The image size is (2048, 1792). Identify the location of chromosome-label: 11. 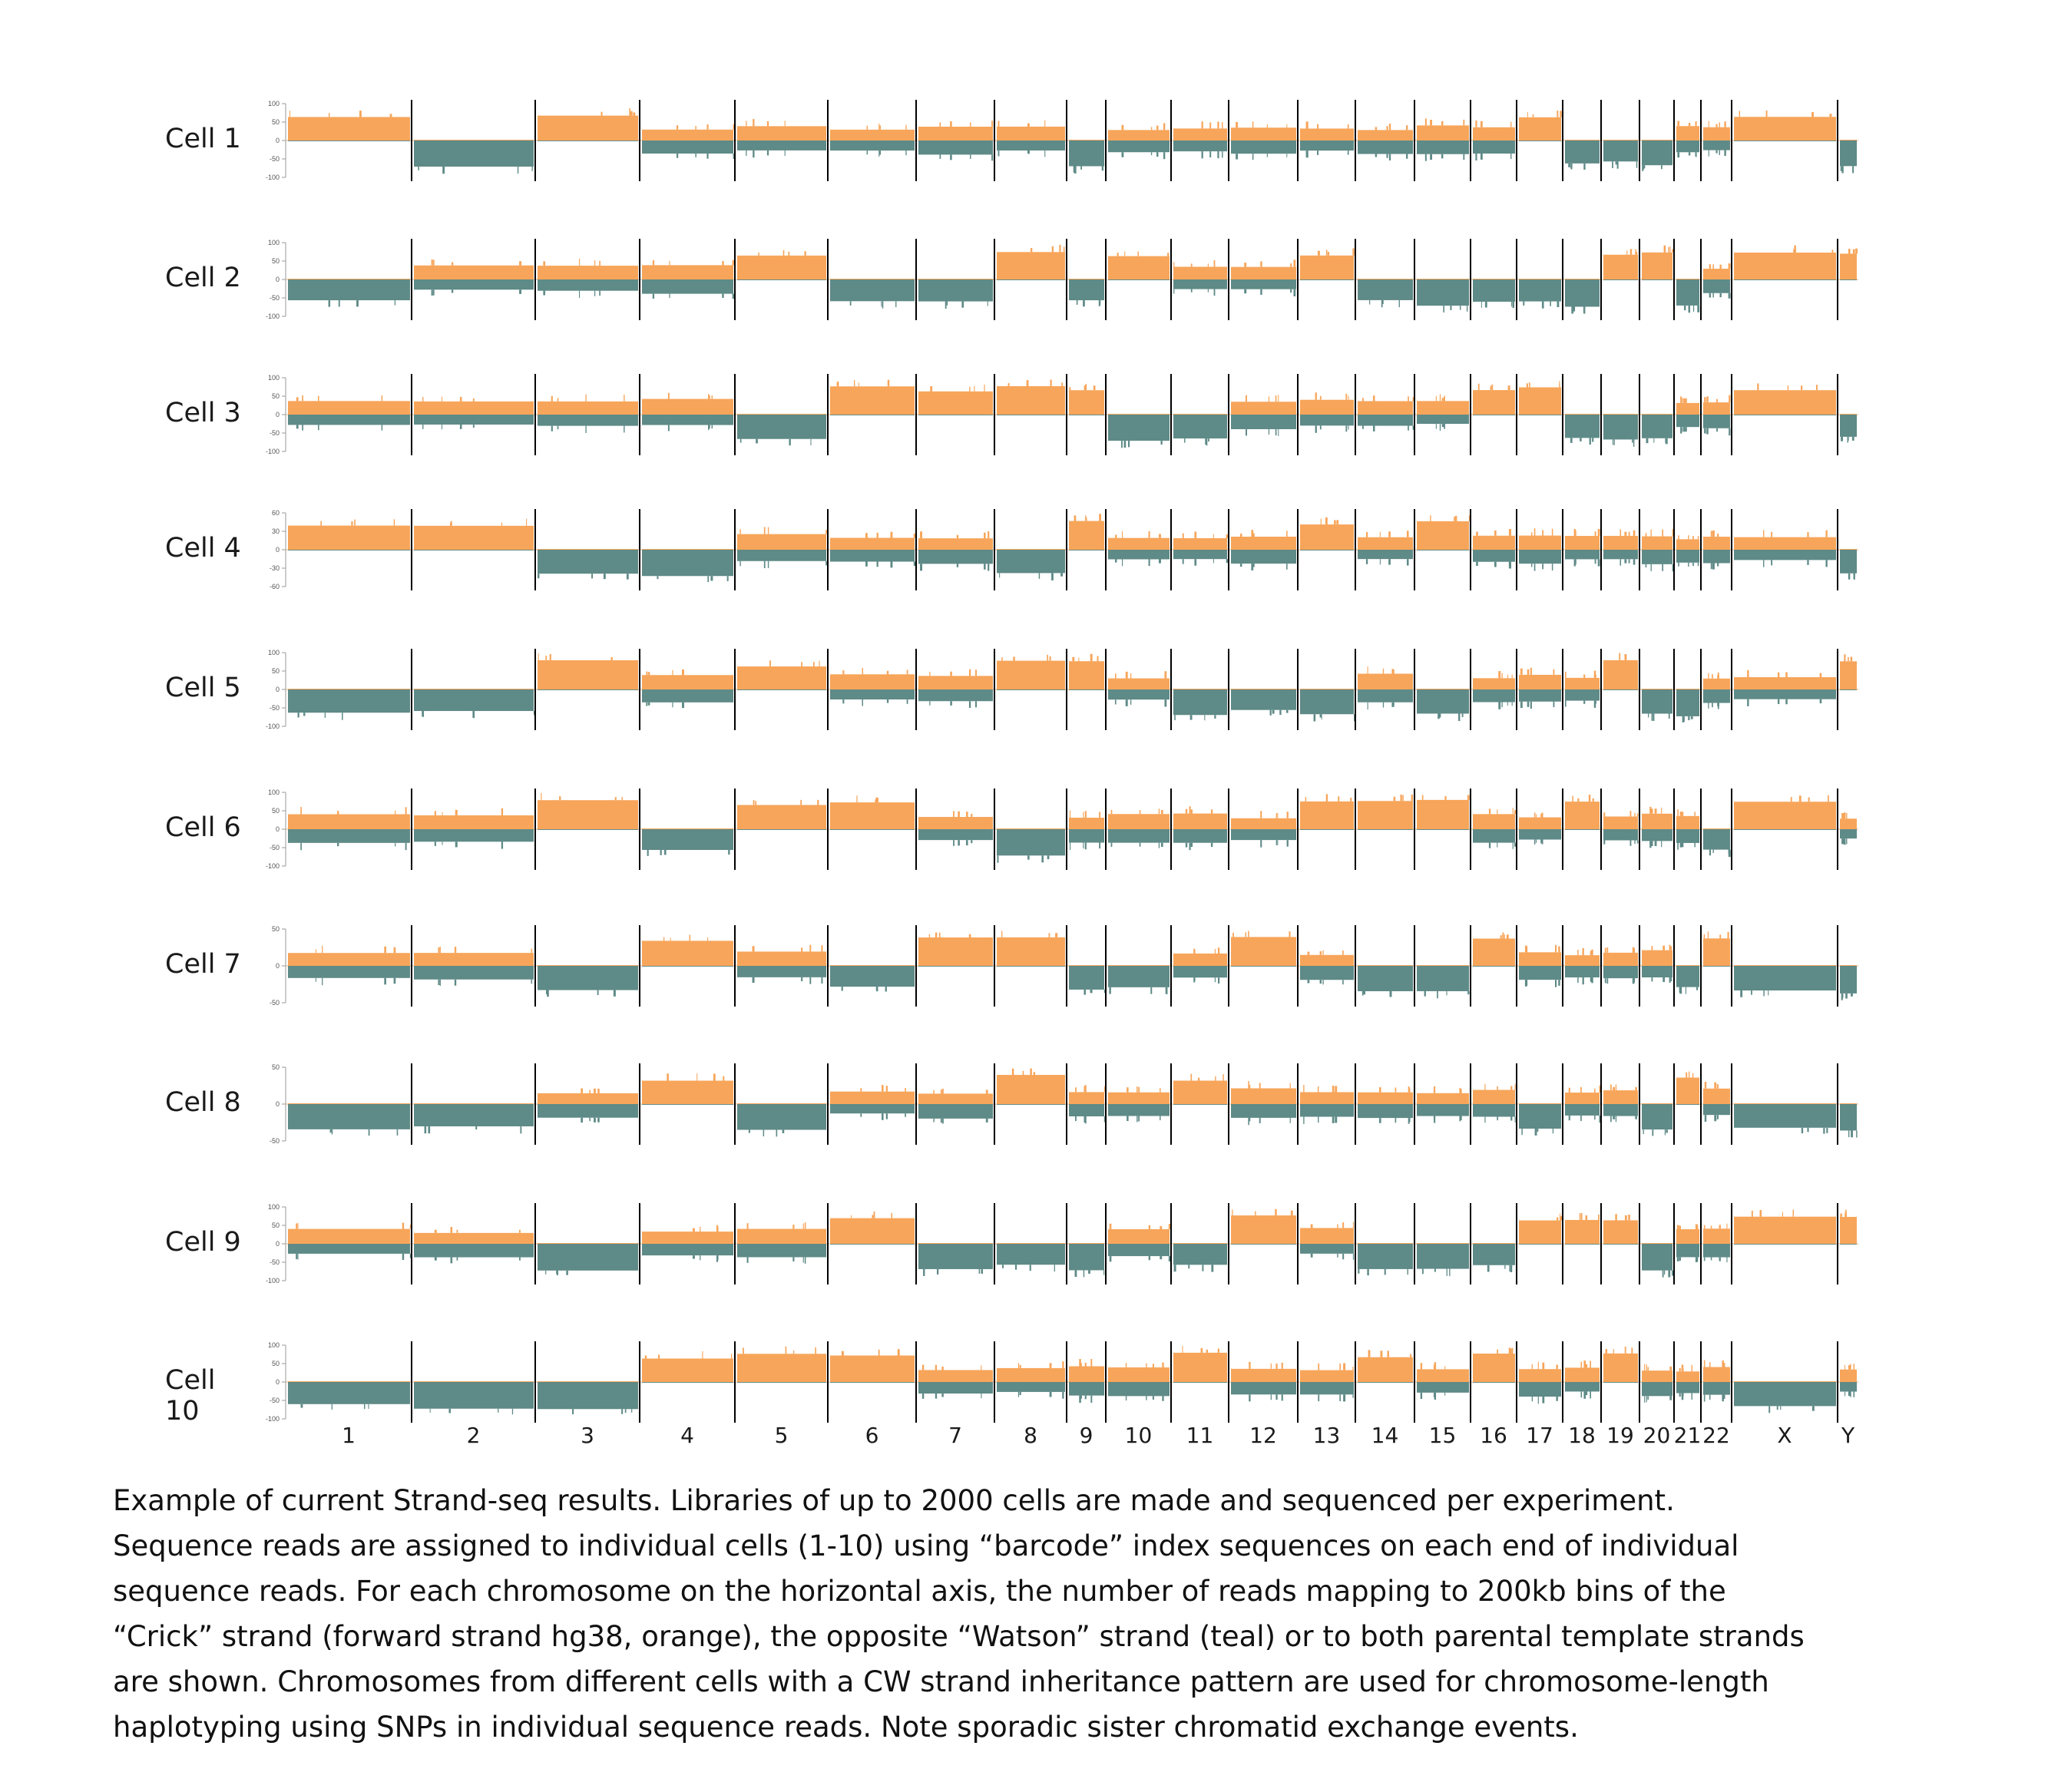
(1200, 1435).